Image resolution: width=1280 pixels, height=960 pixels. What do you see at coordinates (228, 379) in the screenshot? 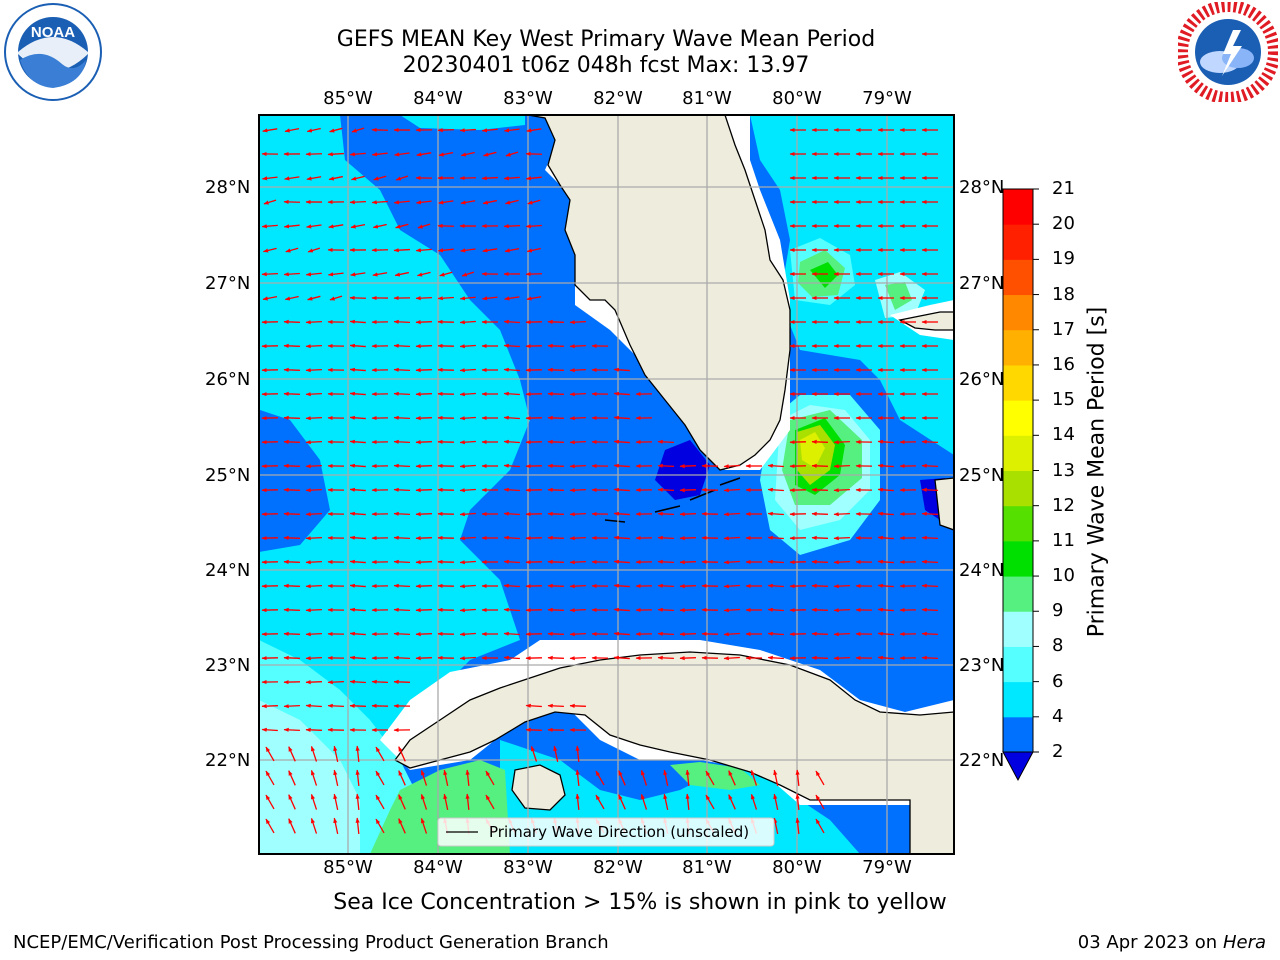
I see `lat-label-left: 26°N` at bounding box center [228, 379].